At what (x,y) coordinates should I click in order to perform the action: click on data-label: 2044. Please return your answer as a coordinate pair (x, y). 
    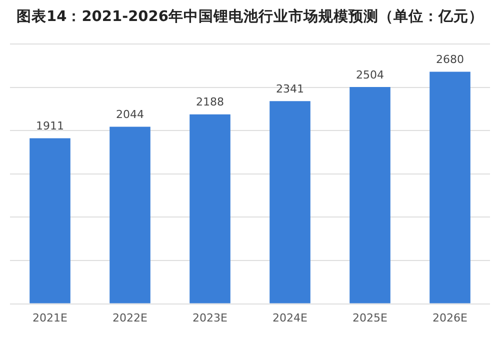
    Looking at the image, I should click on (130, 115).